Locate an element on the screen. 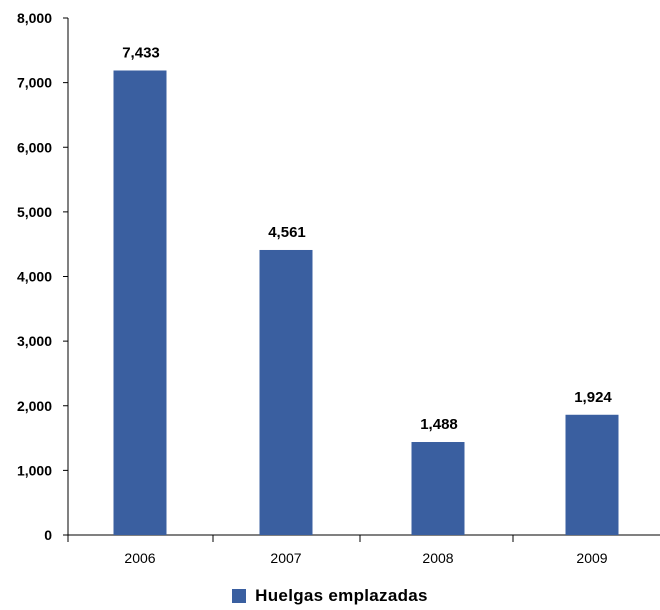 This screenshot has height=610, width=660. legend-swatch is located at coordinates (239, 596).